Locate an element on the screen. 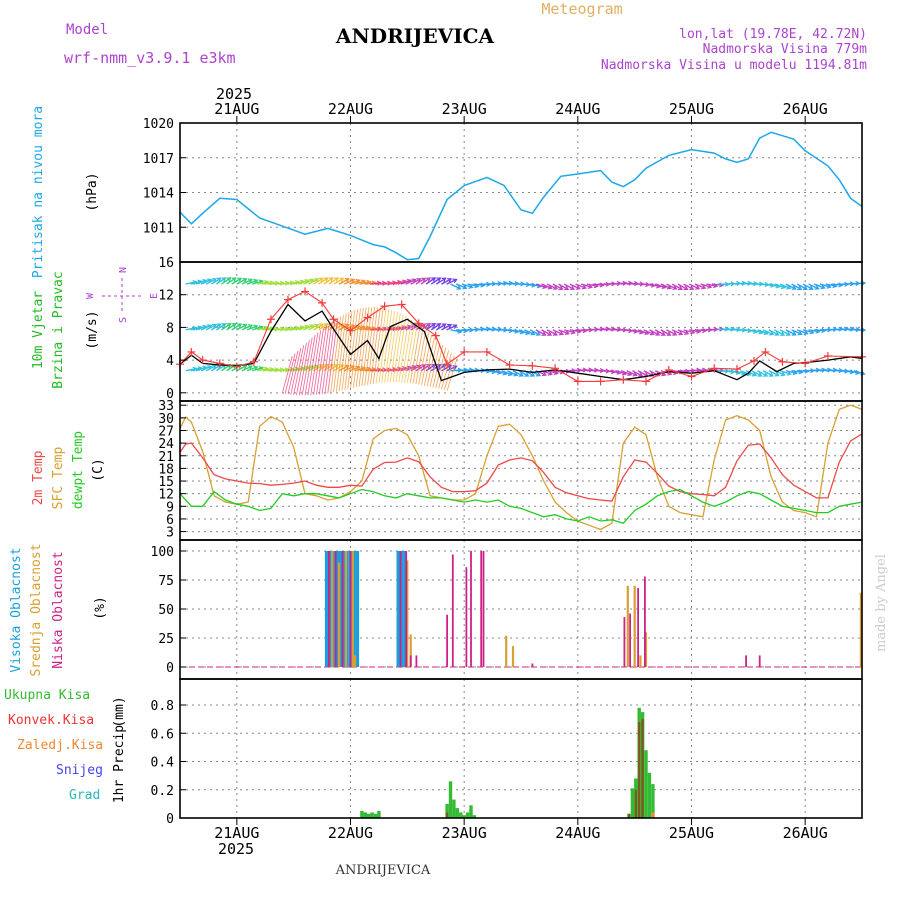 The width and height of the screenshot is (900, 900). ytick-label: 1014 is located at coordinates (158, 194).